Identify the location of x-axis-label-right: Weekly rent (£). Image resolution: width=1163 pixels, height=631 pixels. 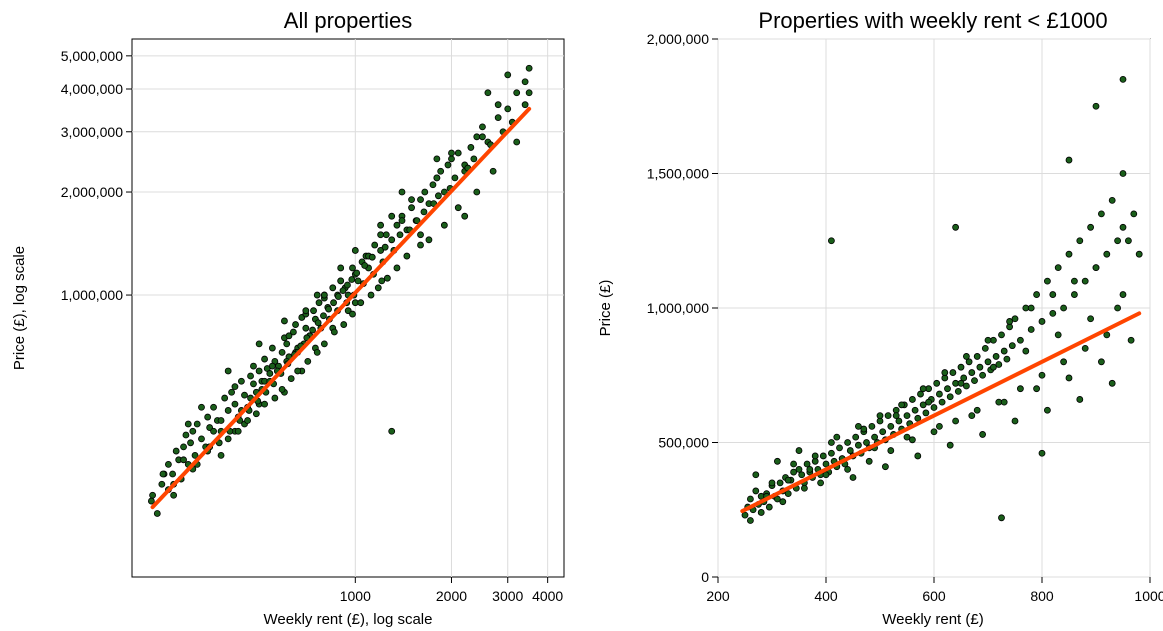
(932, 619).